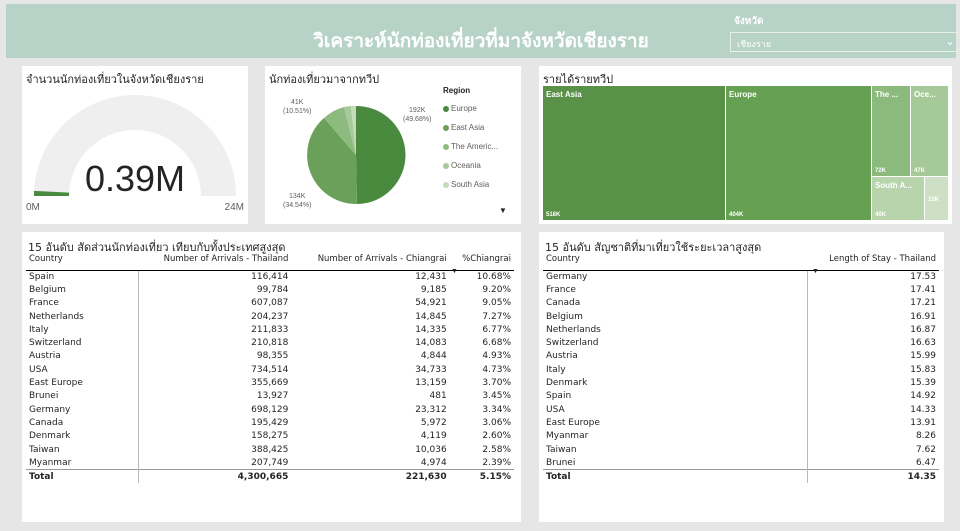 The width and height of the screenshot is (960, 531). I want to click on column-header-pct-chiangrai: %Chiangrai, so click(481, 262).